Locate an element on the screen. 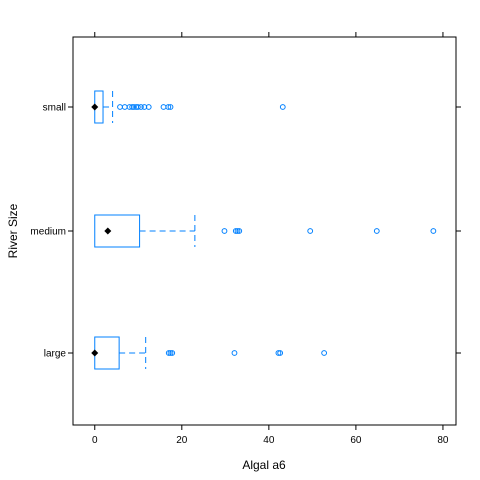 The height and width of the screenshot is (480, 480). x-tick-label: 40 is located at coordinates (269, 440).